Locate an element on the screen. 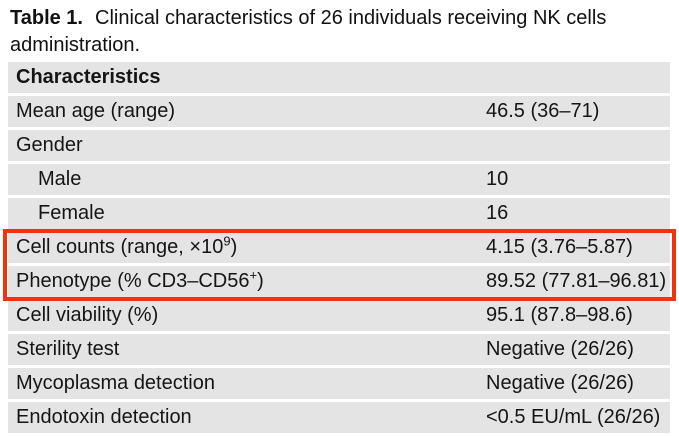 The height and width of the screenshot is (436, 679). row-value: 89.52 (77.81–96.81) is located at coordinates (576, 281).